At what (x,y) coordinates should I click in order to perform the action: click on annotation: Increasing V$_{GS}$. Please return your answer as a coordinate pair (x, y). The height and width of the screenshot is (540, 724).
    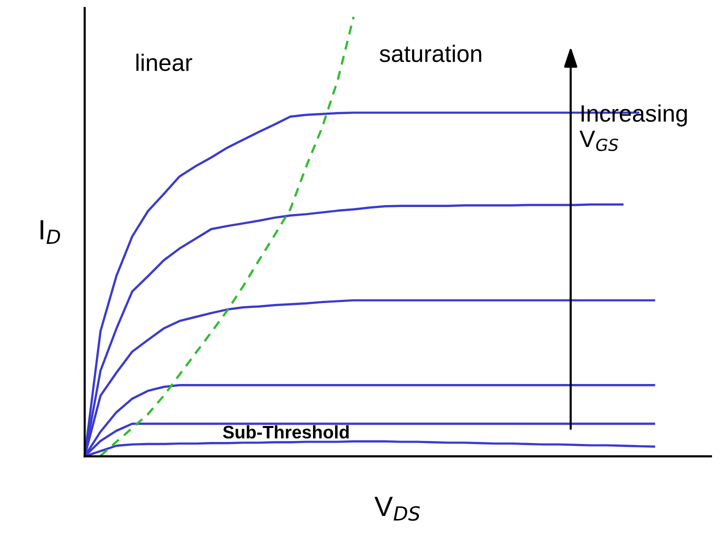
    Looking at the image, I should click on (633, 128).